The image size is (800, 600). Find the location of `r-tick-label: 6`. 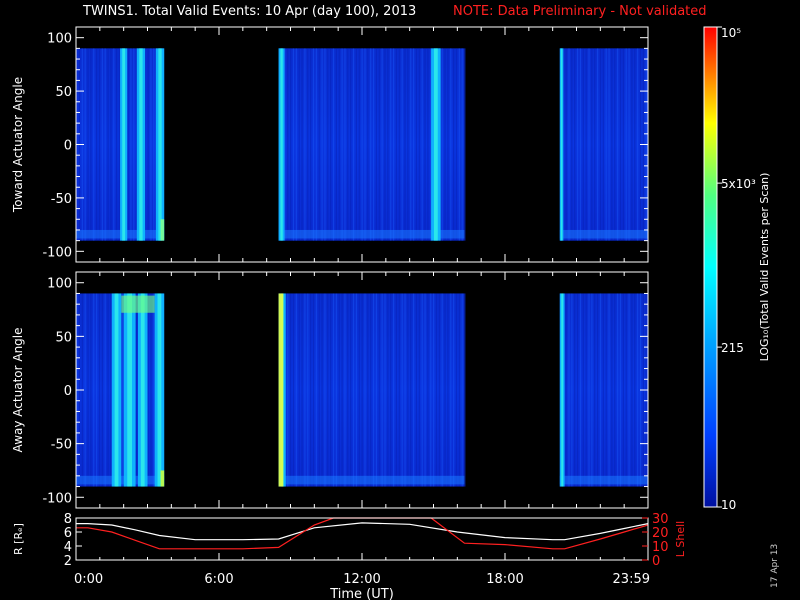

r-tick-label: 6 is located at coordinates (68, 533).